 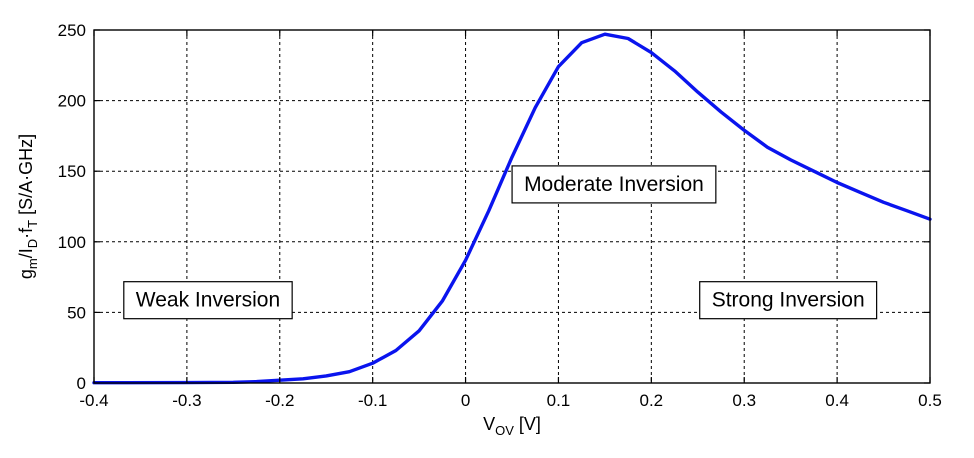 I want to click on x-tick-label: 0.5, so click(x=930, y=400).